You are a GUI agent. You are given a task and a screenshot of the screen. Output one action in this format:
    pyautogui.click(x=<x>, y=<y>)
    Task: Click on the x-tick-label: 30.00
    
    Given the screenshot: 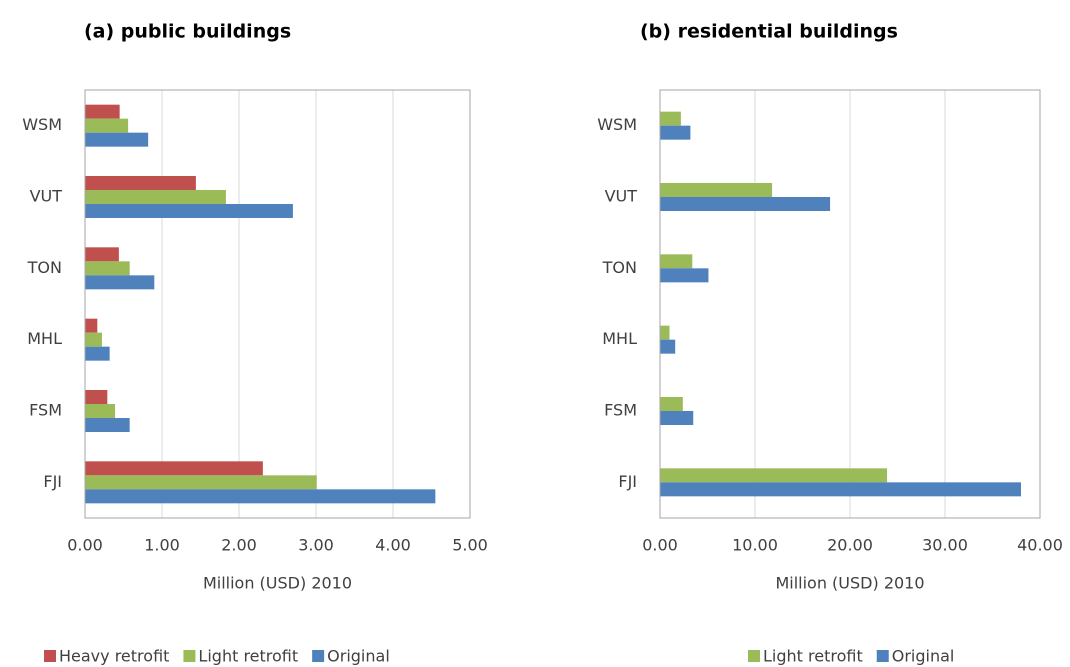 What is the action you would take?
    pyautogui.click(x=945, y=545)
    